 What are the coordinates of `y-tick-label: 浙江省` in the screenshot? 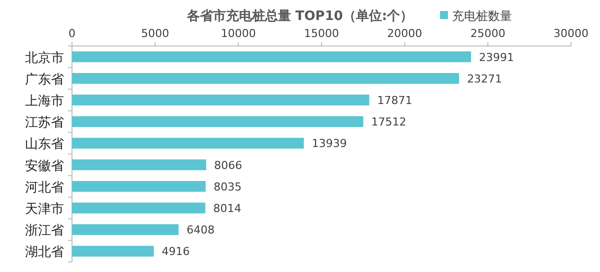 It's located at (44, 231).